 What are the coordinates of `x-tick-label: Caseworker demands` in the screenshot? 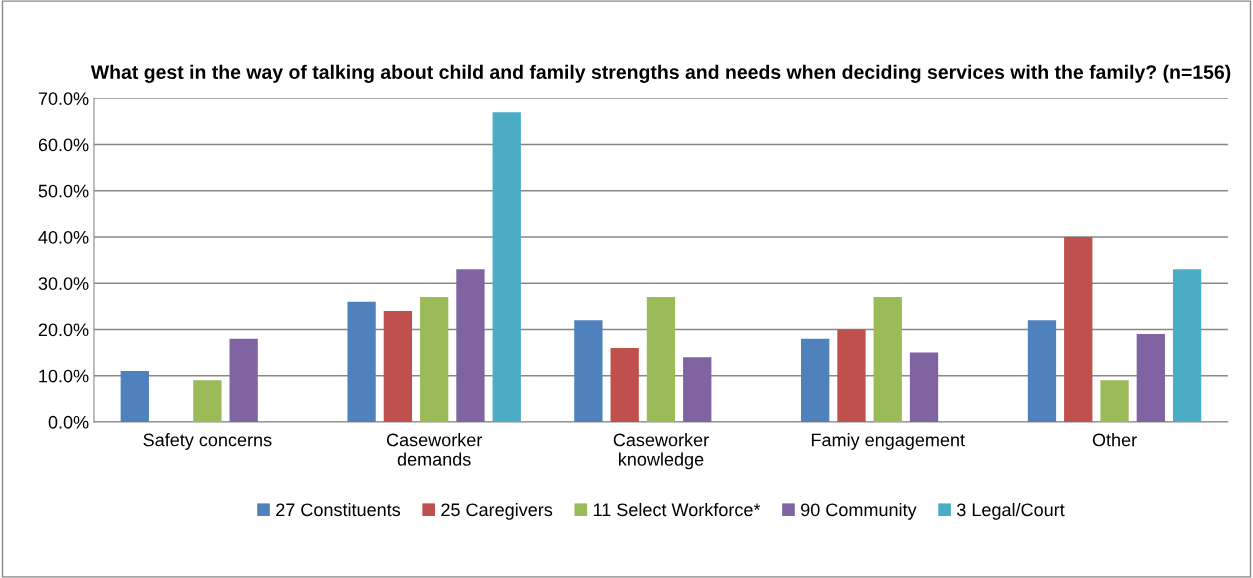 It's located at (434, 449).